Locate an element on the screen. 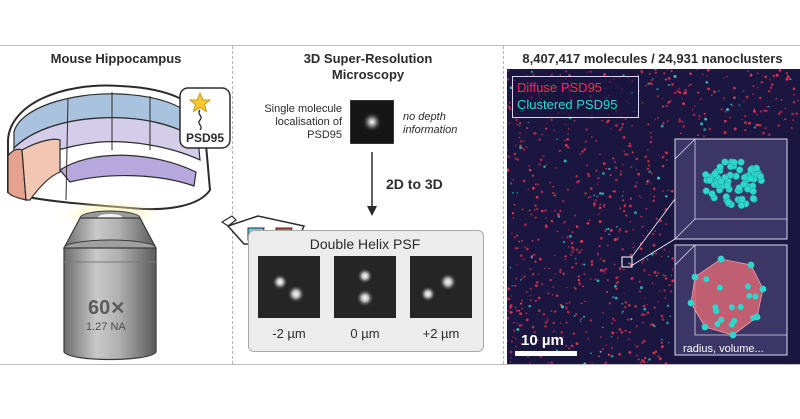  depth-label-zero: 0 µm is located at coordinates (365, 333).